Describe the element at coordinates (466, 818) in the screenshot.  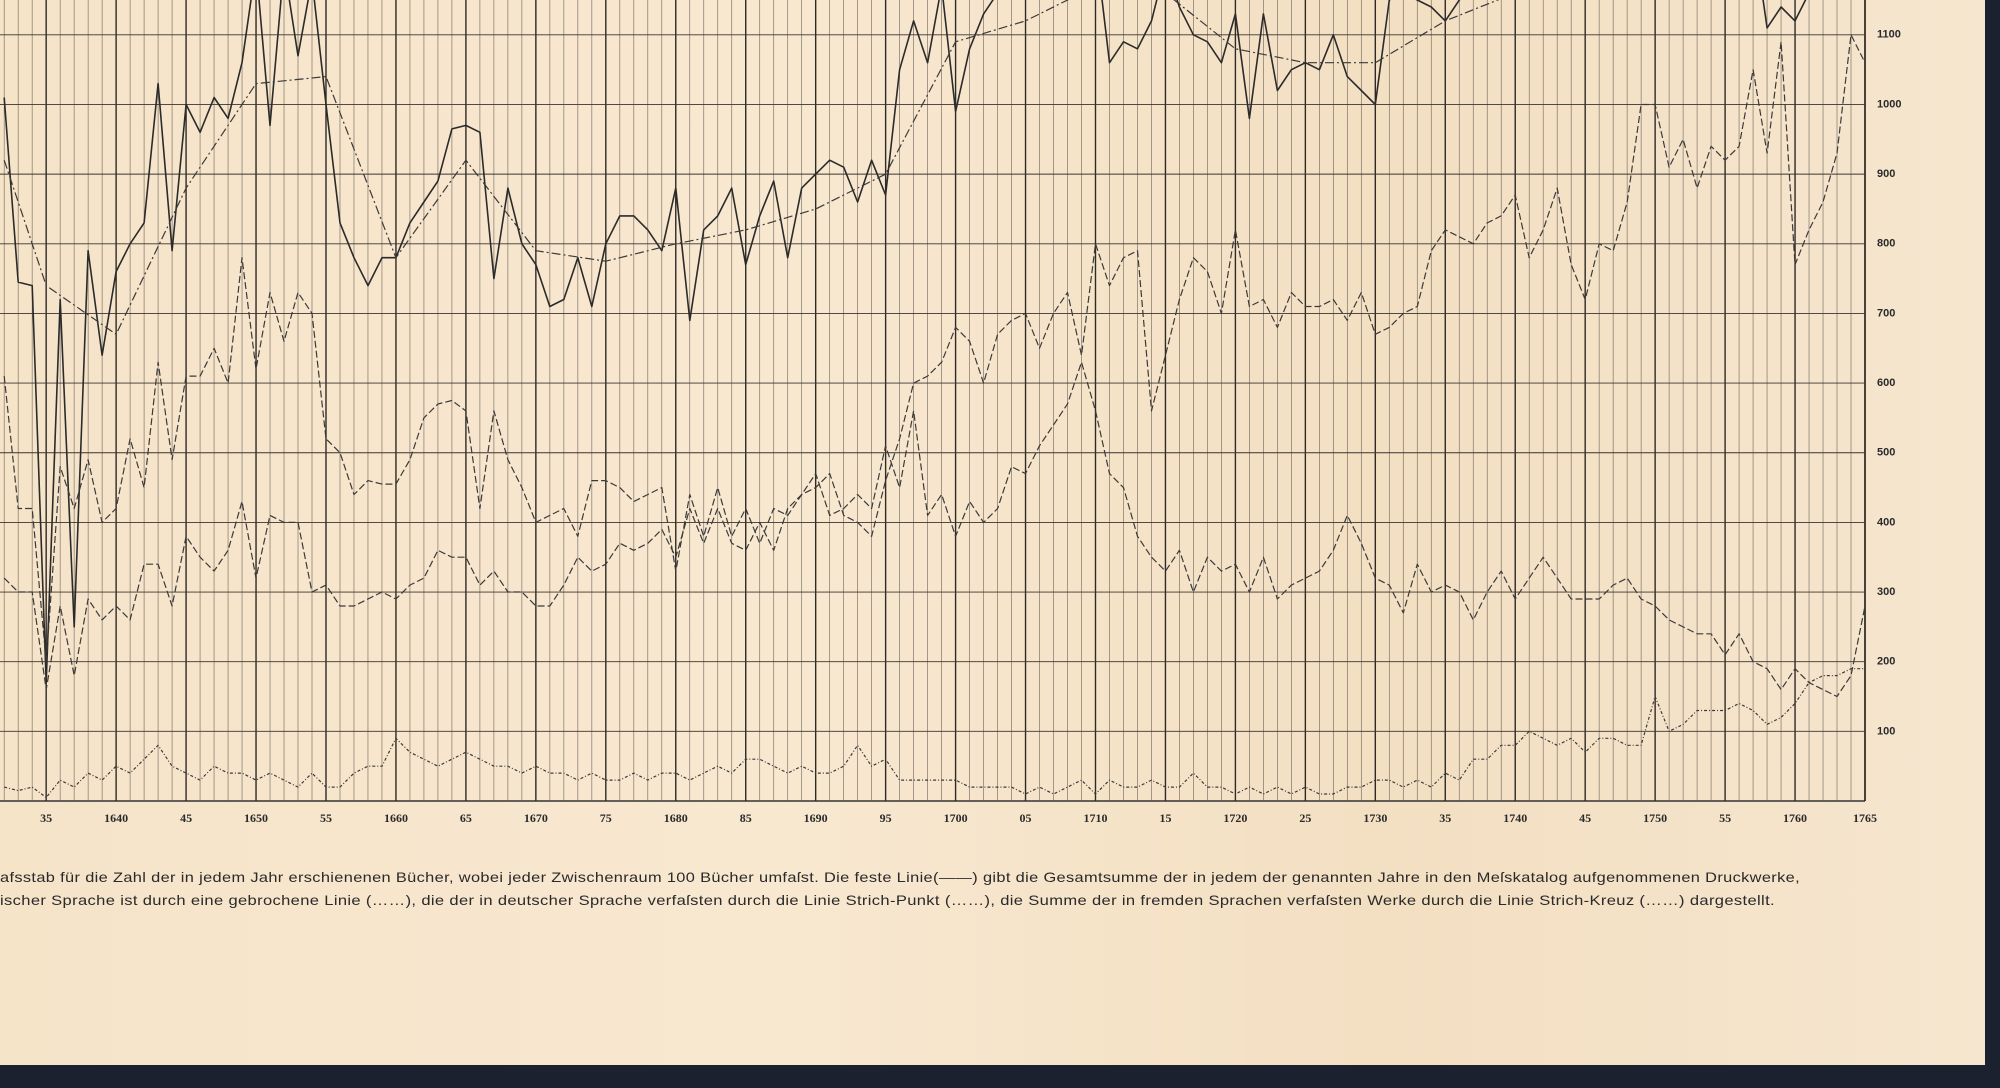
I see `x-tick-label: 65` at that location.